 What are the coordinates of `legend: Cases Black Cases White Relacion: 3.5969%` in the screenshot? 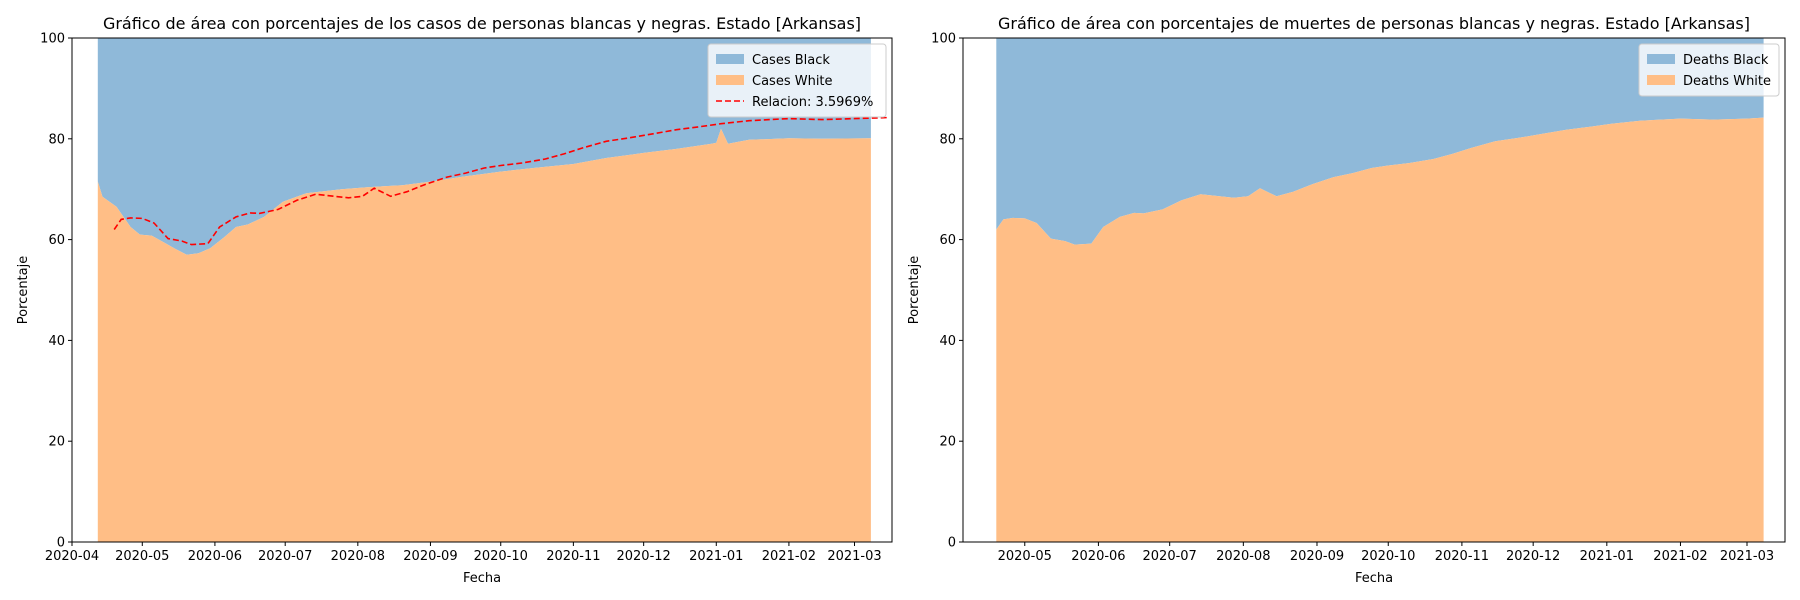 It's located at (797, 80).